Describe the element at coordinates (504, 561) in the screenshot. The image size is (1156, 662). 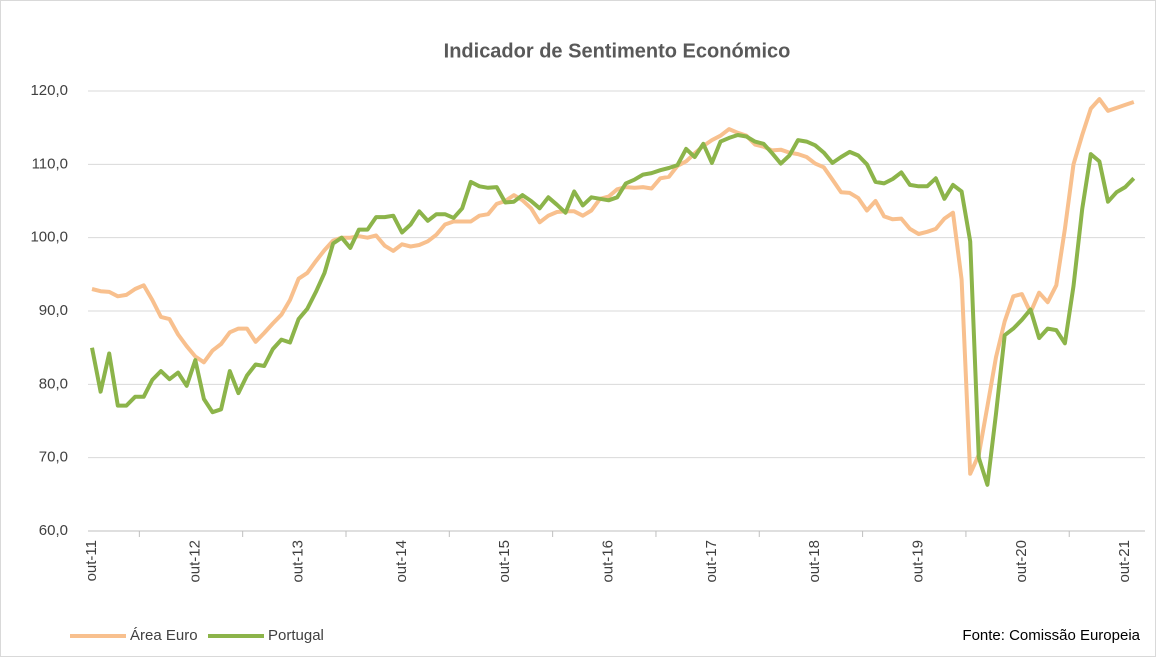
I see `x-tick-label: out-15` at that location.